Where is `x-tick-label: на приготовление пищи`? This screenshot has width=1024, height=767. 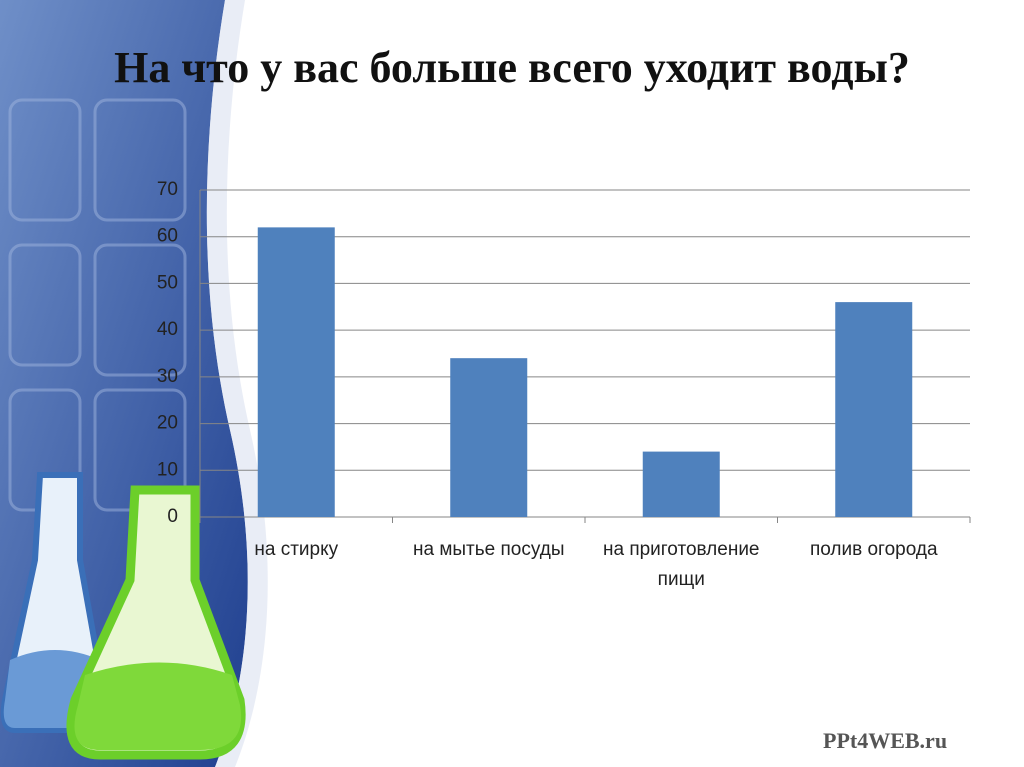 x-tick-label: на приготовление пищи is located at coordinates (681, 564).